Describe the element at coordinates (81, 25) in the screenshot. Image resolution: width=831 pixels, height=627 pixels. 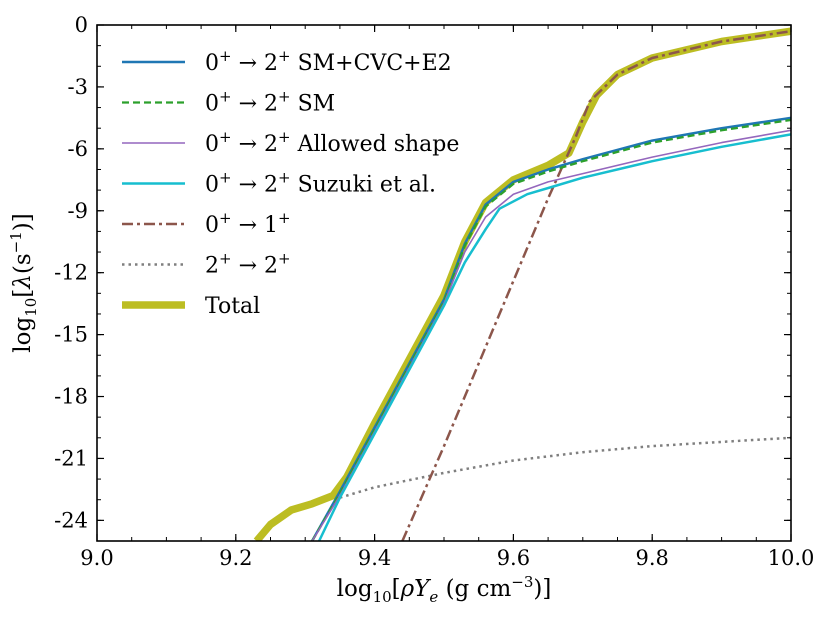
I see `y-tick-label: 0` at that location.